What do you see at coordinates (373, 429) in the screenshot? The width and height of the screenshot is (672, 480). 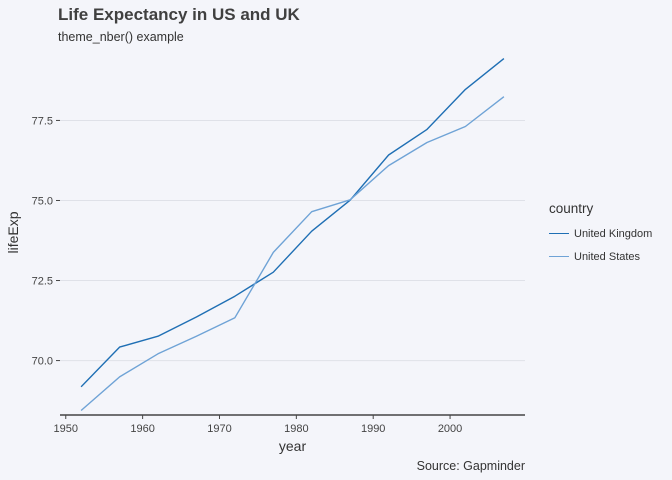 I see `x-tick-label: 1990` at bounding box center [373, 429].